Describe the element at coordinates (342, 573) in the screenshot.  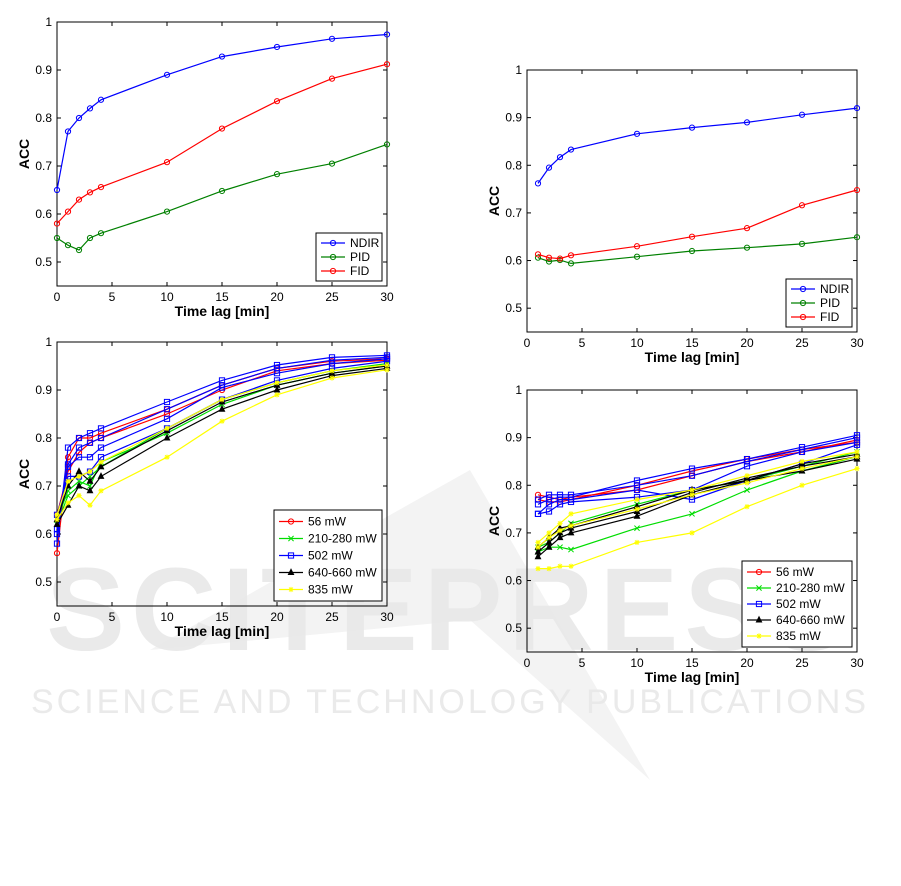
I see `legend-label: 640-660 mW` at that location.